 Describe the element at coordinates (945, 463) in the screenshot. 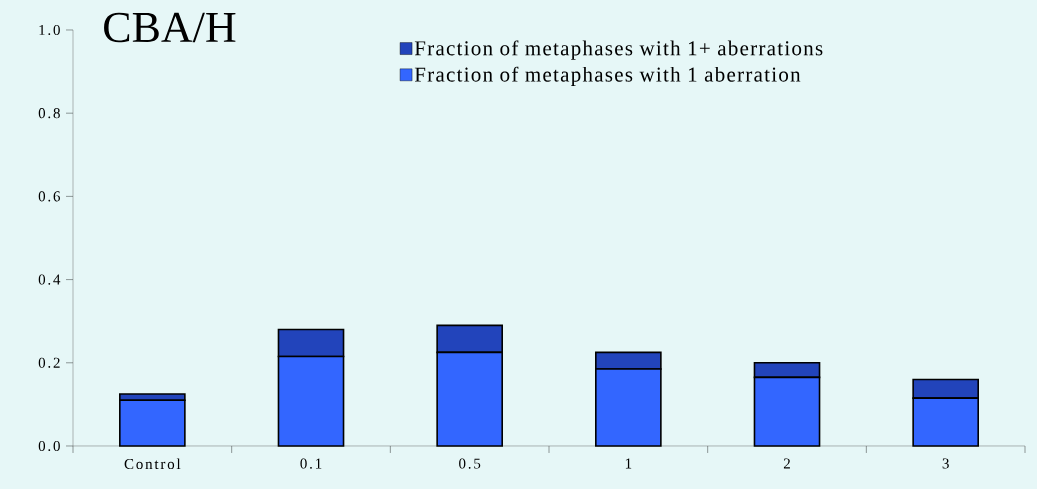

I see `x-tick-label: 3` at that location.